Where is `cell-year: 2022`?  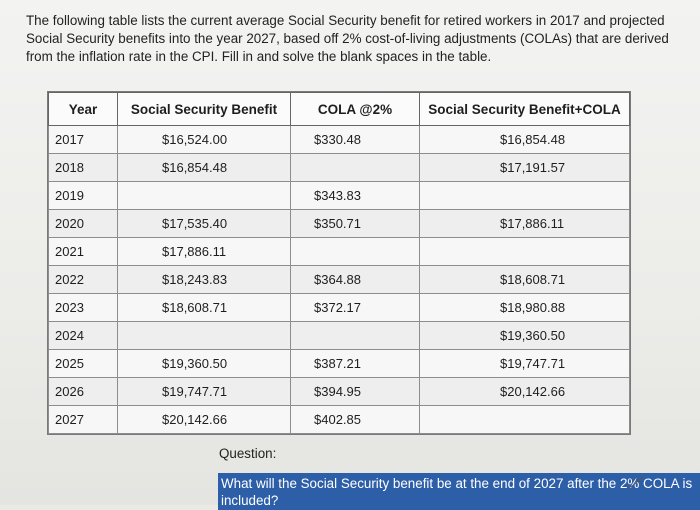
cell-year: 2022 is located at coordinates (83, 279).